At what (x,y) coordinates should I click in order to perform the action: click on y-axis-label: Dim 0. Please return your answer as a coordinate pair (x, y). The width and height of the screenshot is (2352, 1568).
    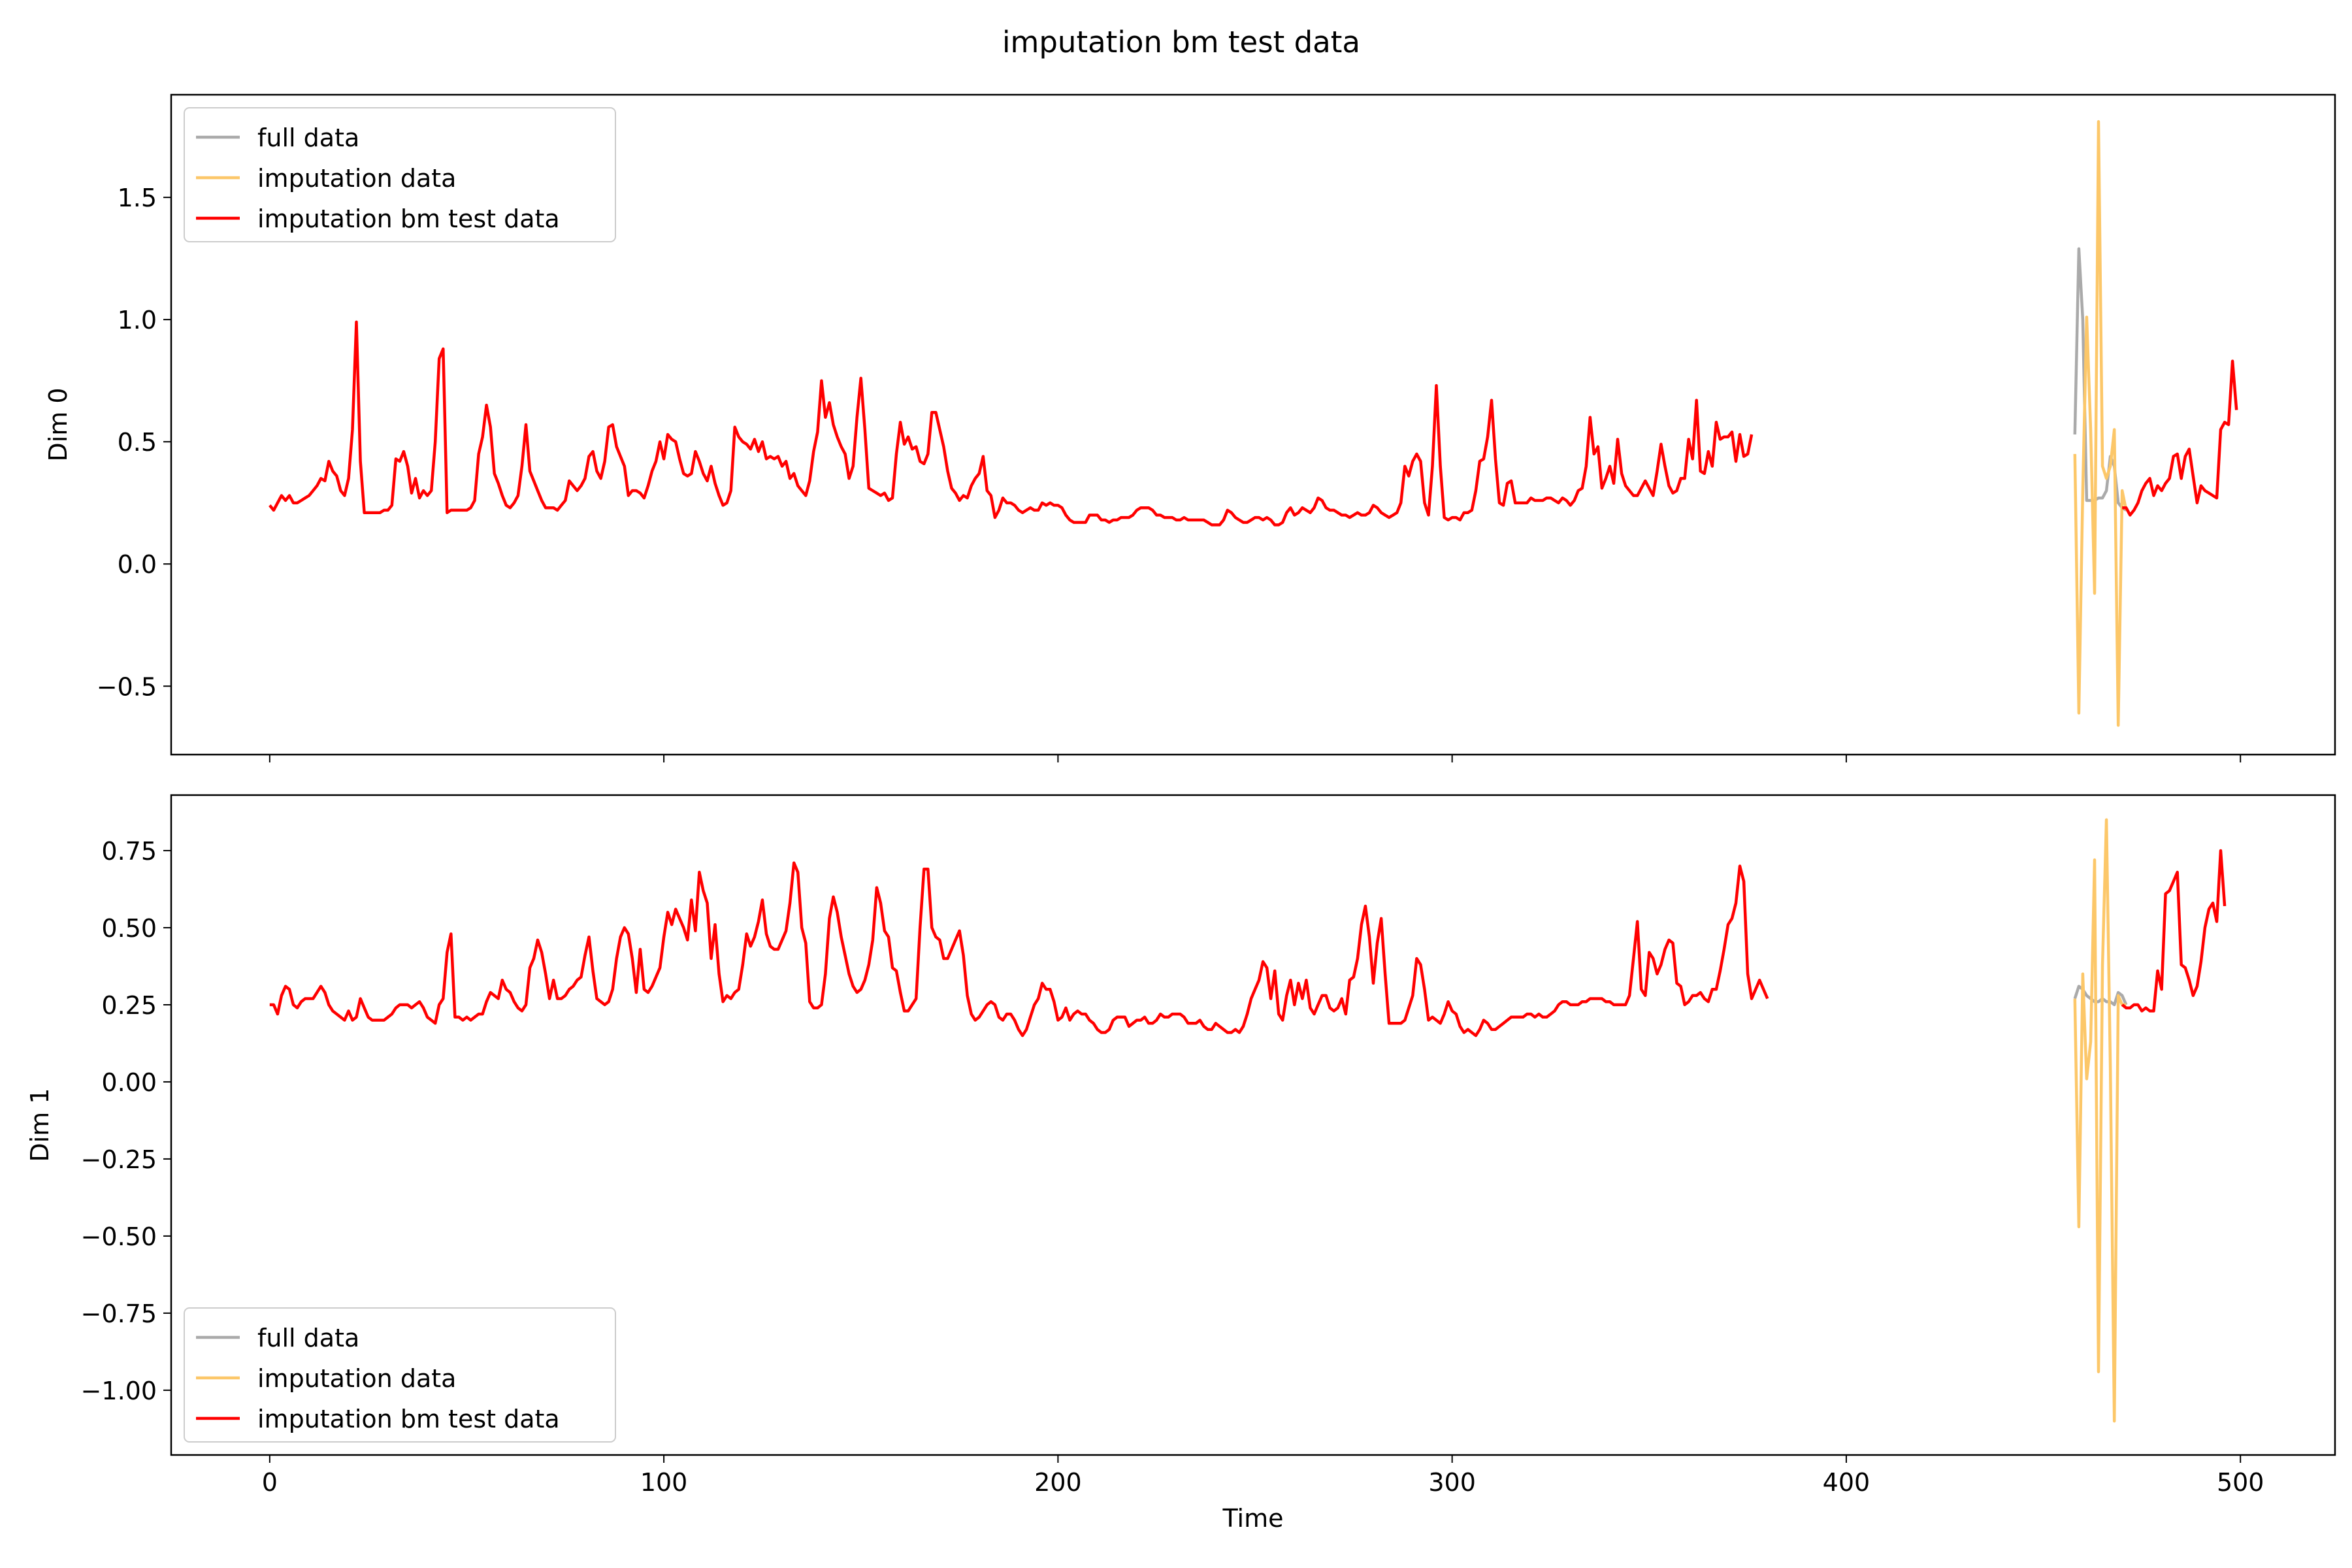
    Looking at the image, I should click on (58, 424).